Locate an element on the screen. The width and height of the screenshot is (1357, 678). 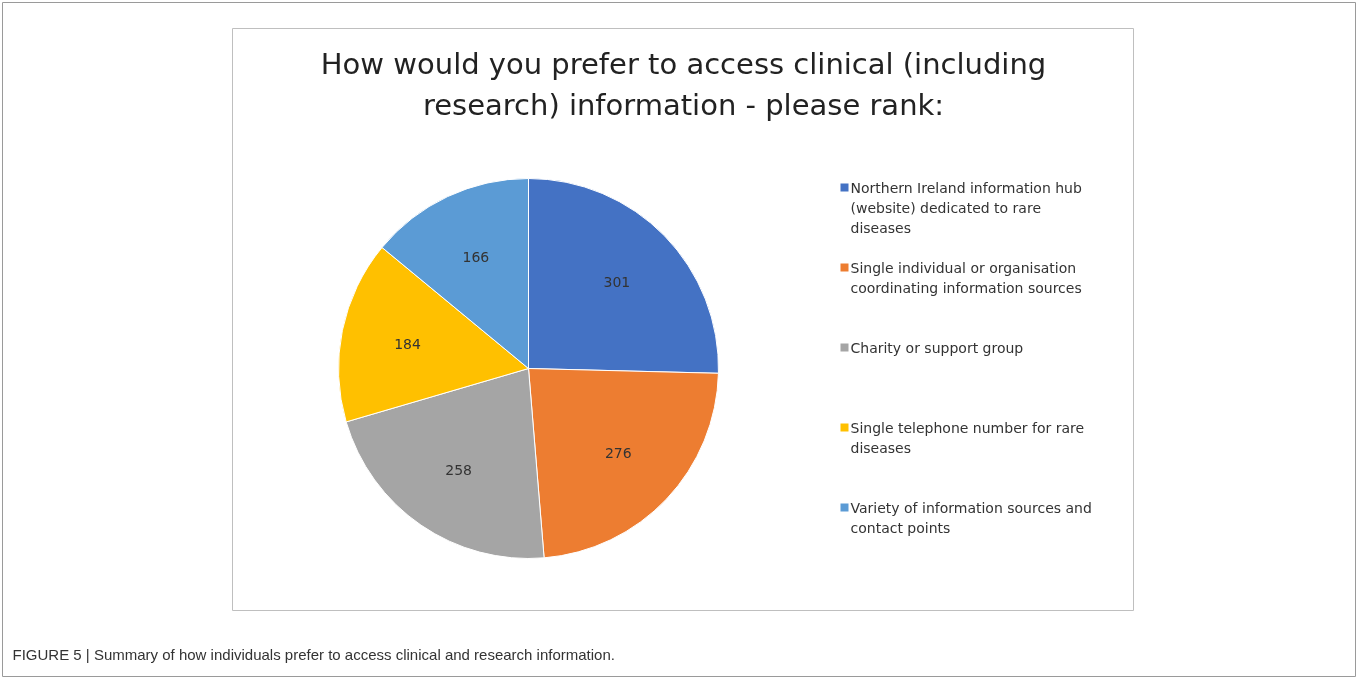
legend-label: Variety of information sources and contact points is located at coordinates (971, 517).